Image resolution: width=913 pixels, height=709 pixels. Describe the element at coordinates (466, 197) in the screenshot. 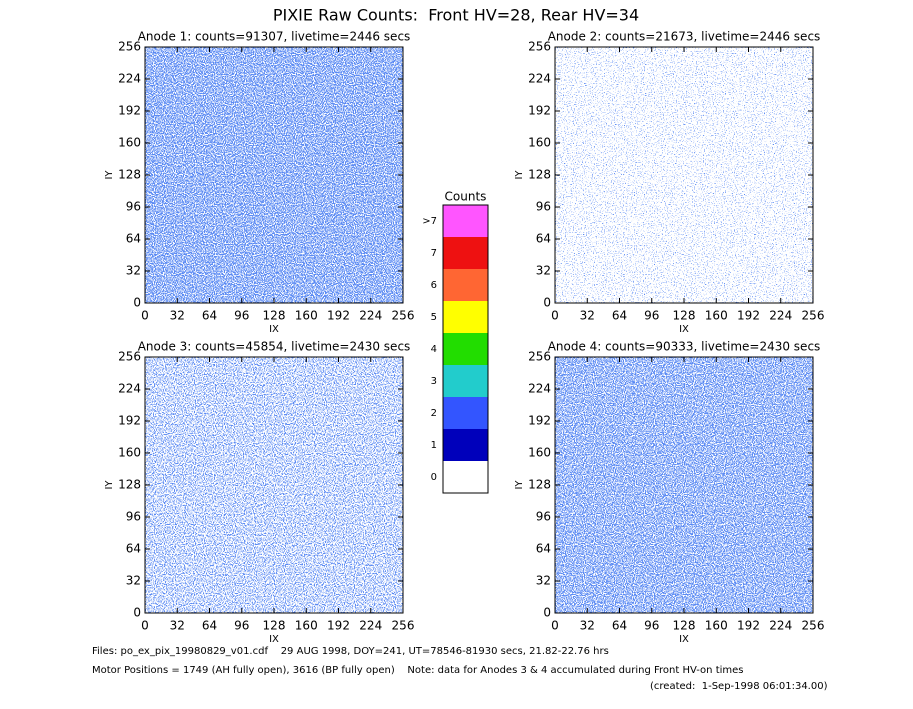

I see `colorbar-title: Counts` at that location.